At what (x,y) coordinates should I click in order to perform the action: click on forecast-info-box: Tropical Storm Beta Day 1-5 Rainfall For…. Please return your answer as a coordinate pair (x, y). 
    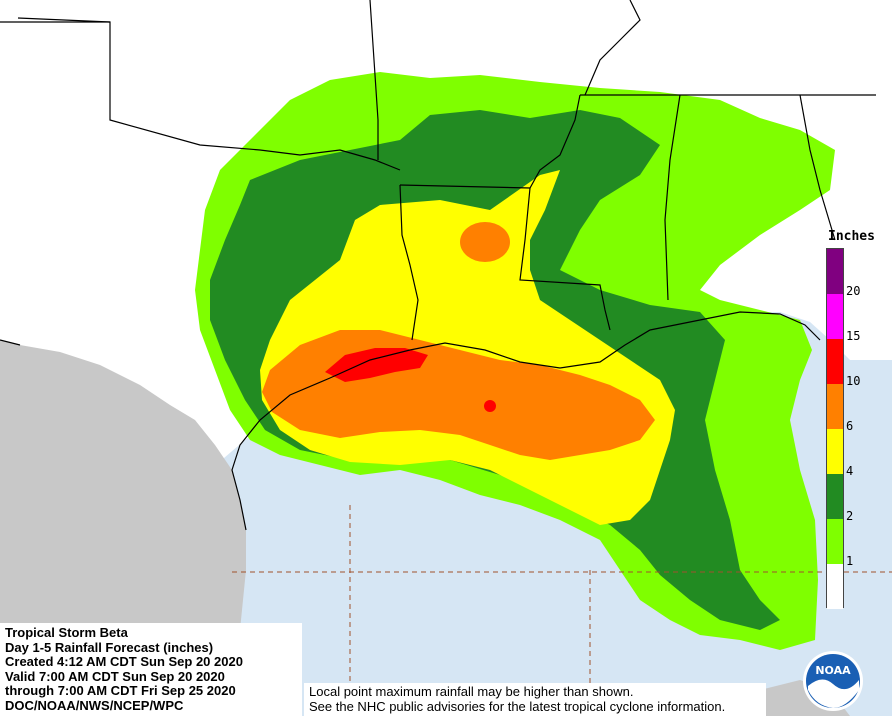
    Looking at the image, I should click on (151, 669).